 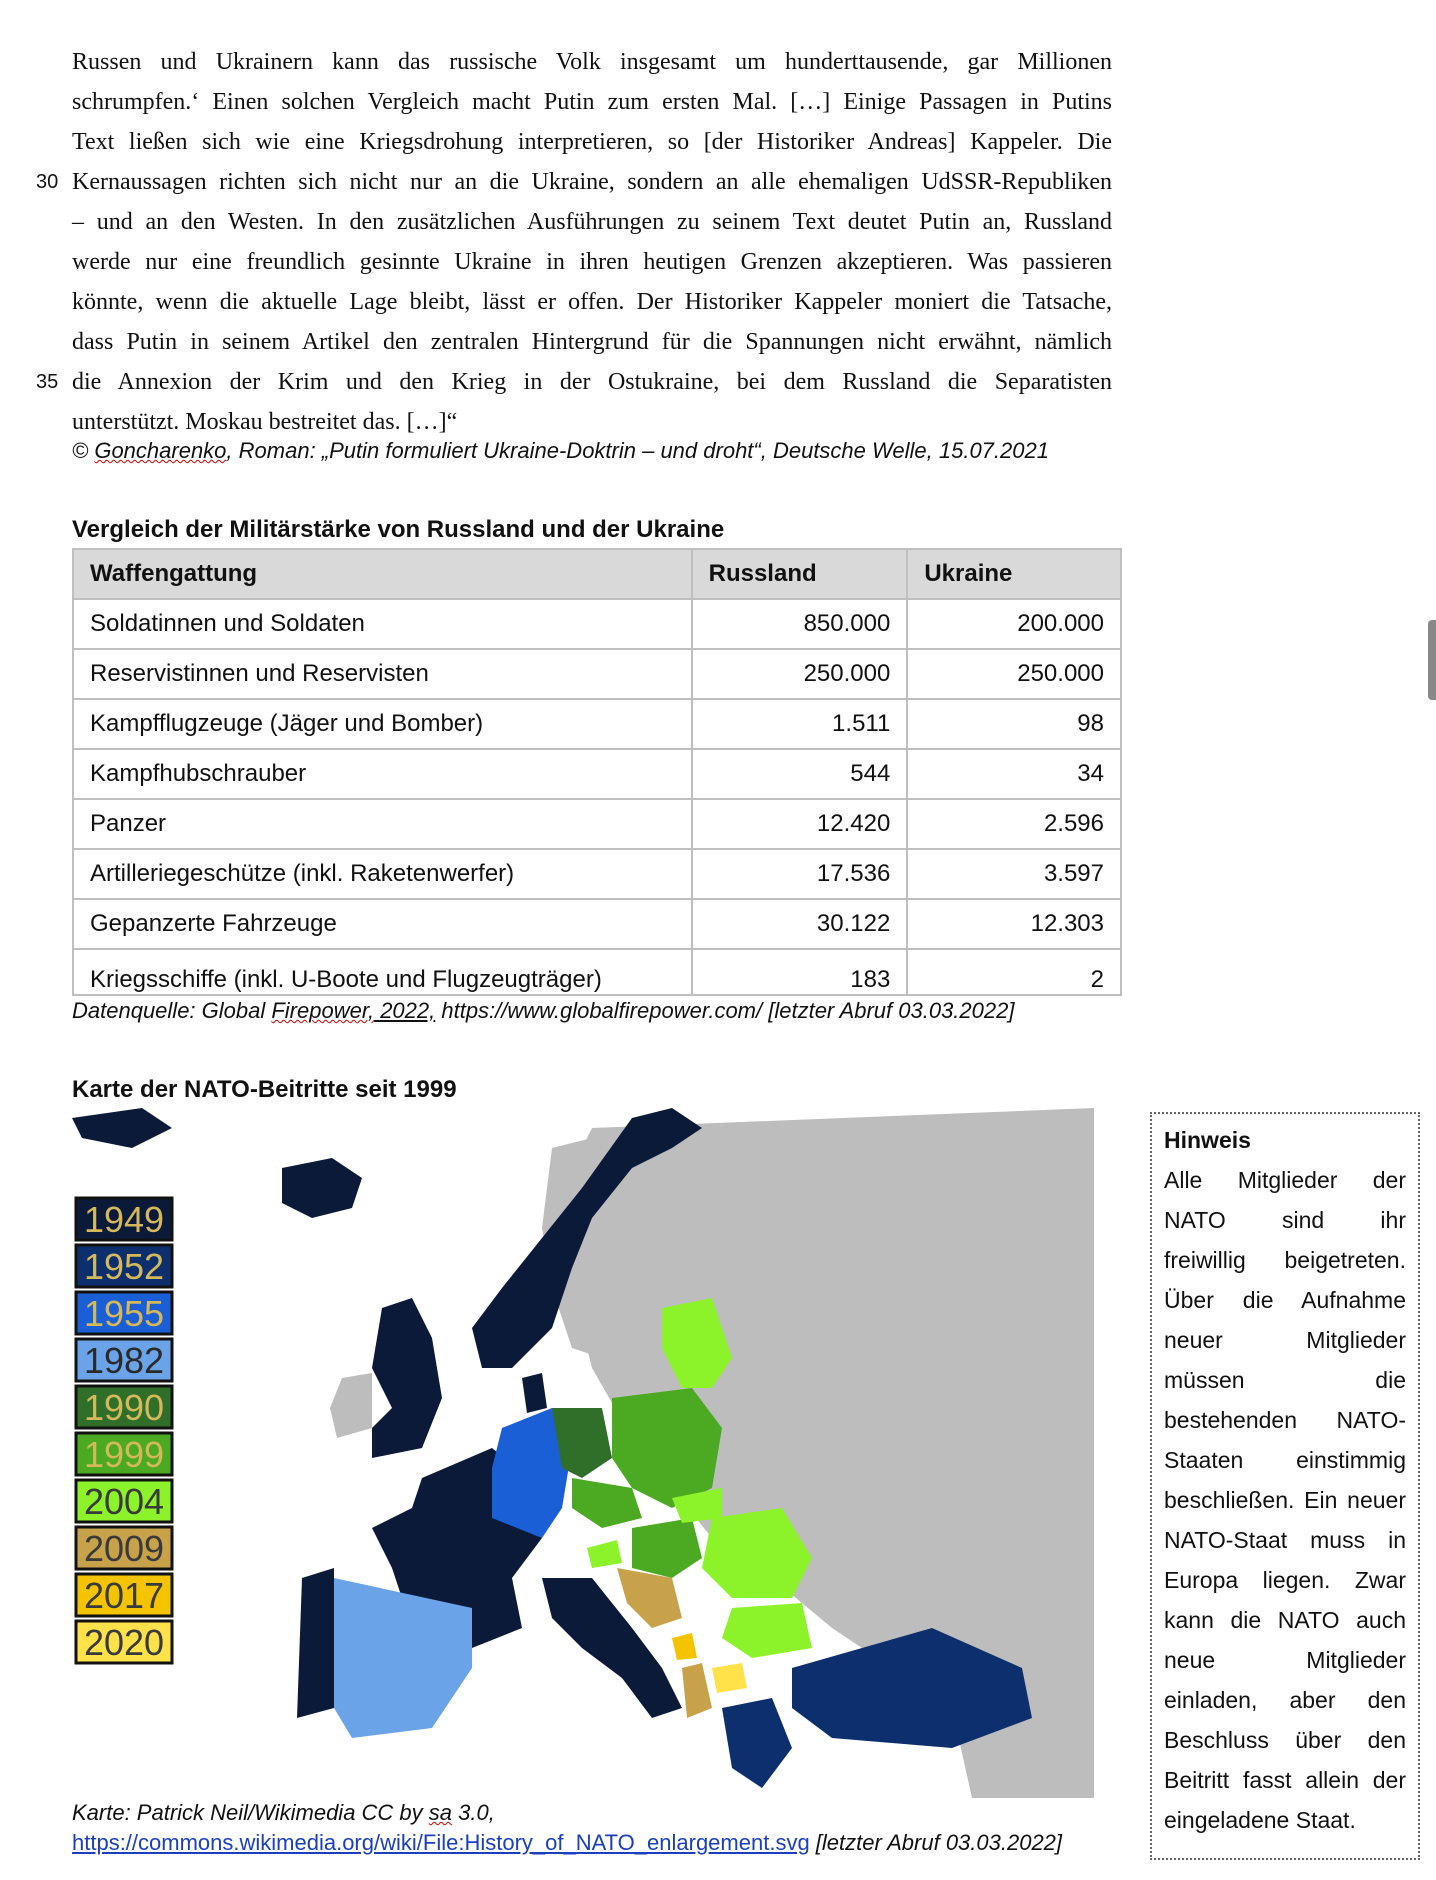 I want to click on ukraine-value: 2, so click(x=1014, y=972).